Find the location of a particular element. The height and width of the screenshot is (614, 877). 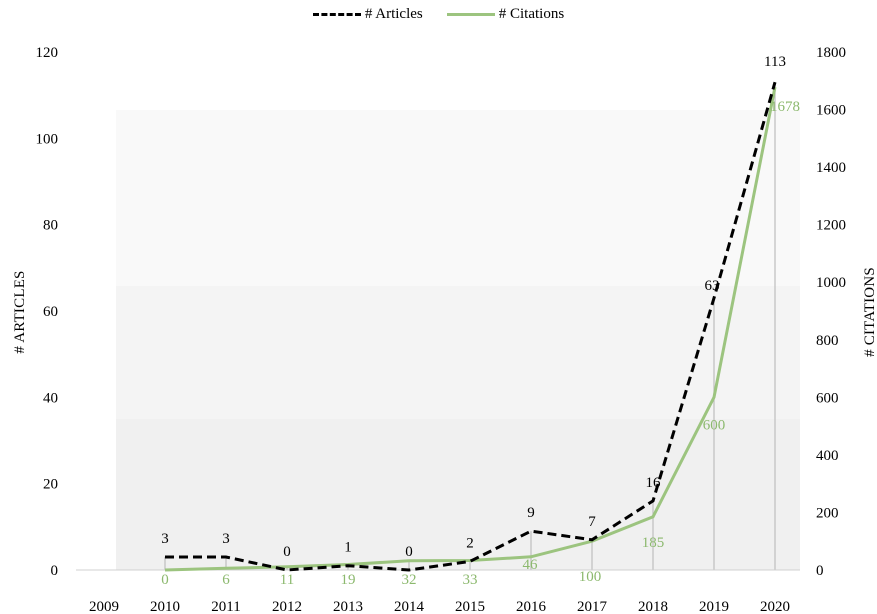

legend-item-articles: # Articles is located at coordinates (367, 14).